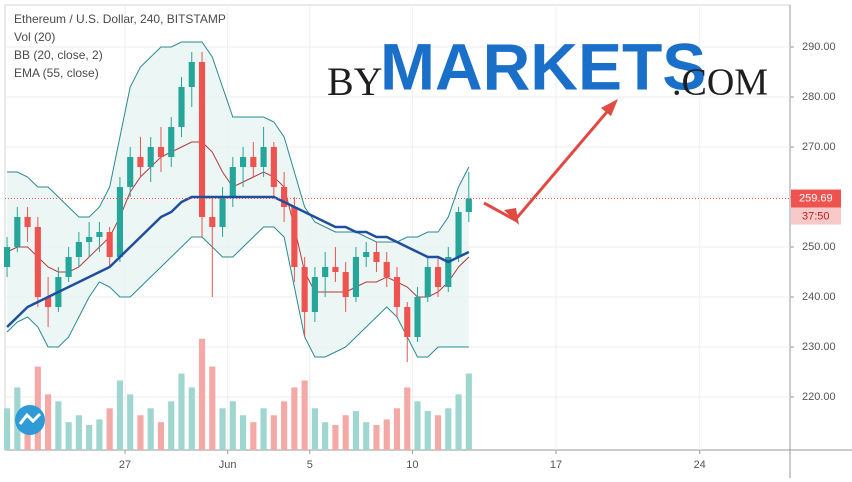 This screenshot has height=482, width=852. I want to click on logo-mark, so click(30, 418).